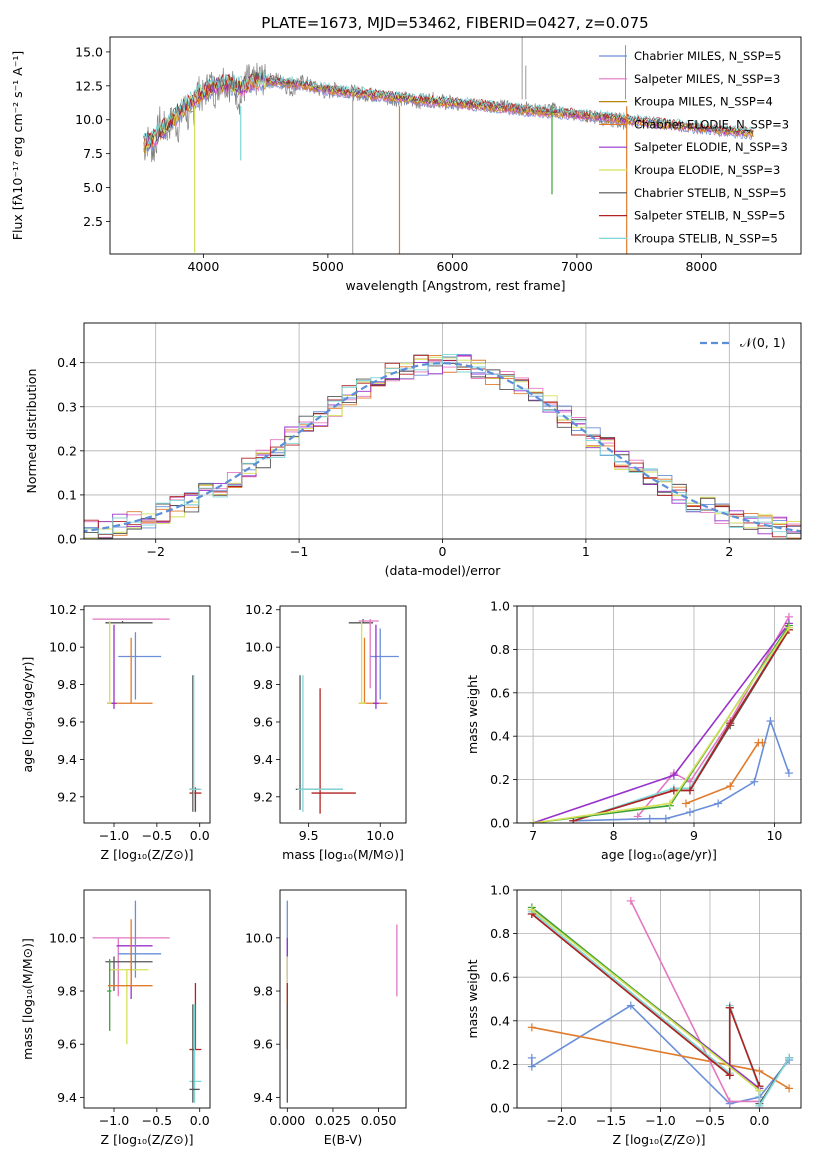 The width and height of the screenshot is (819, 1170). I want to click on x-axis-label: age [log₁₀(age/yr)], so click(659, 854).